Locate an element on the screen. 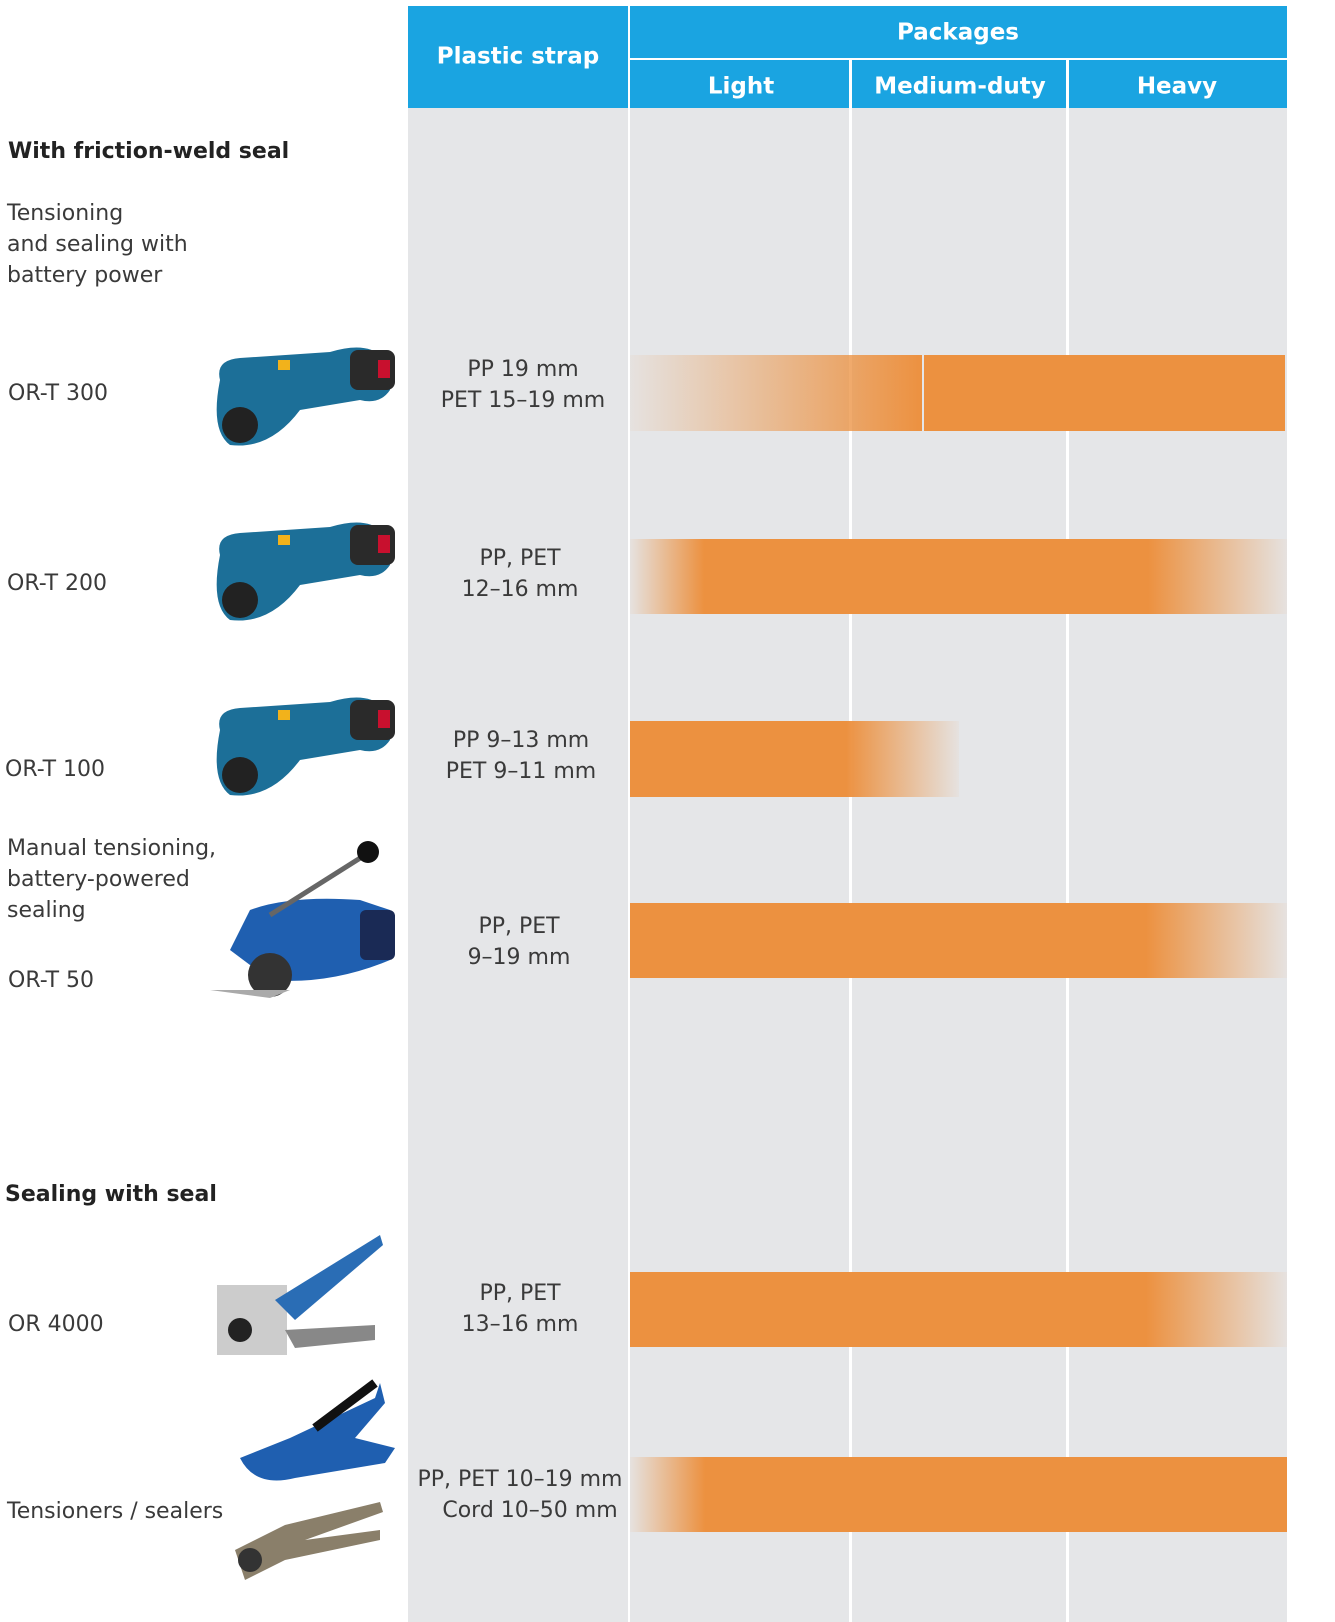 The width and height of the screenshot is (1335, 1622). product-name: Tensioners / sealers is located at coordinates (114, 1511).